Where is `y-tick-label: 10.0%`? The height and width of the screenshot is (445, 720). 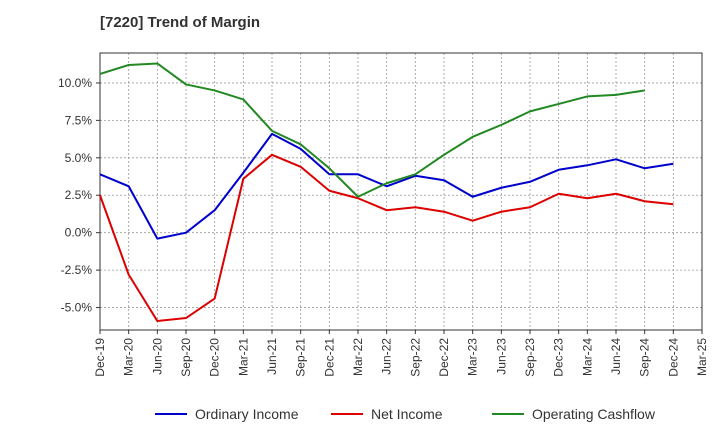
y-tick-label: 10.0% is located at coordinates (75, 83).